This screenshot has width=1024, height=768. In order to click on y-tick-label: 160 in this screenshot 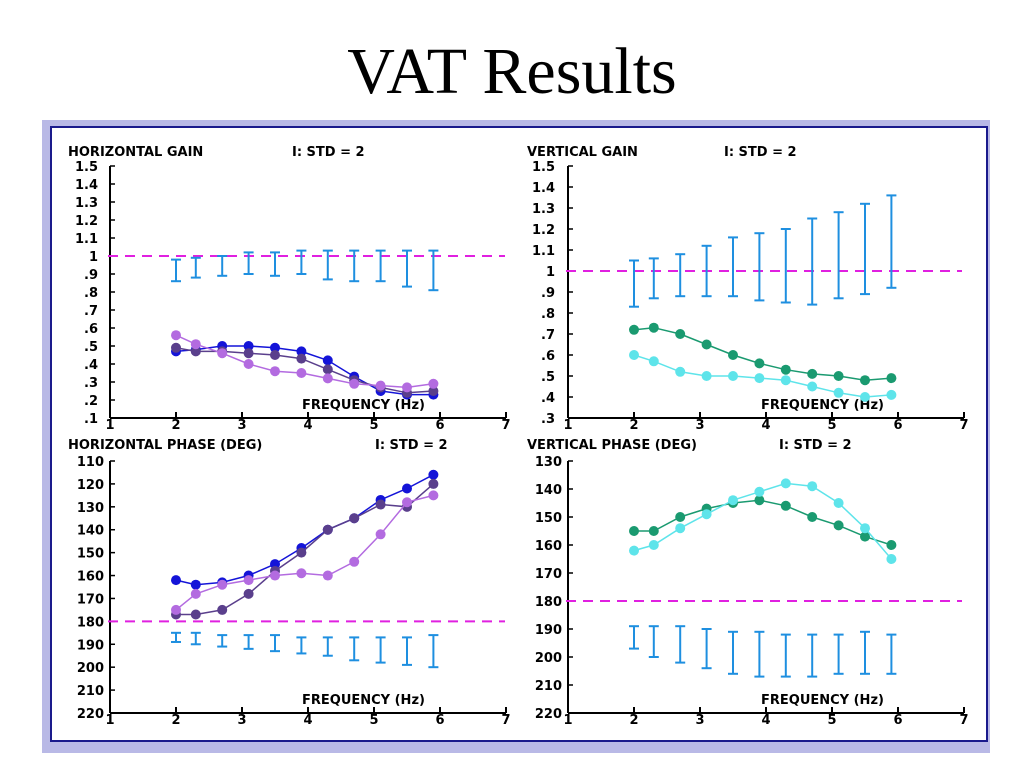, I will do `click(90, 577)`.